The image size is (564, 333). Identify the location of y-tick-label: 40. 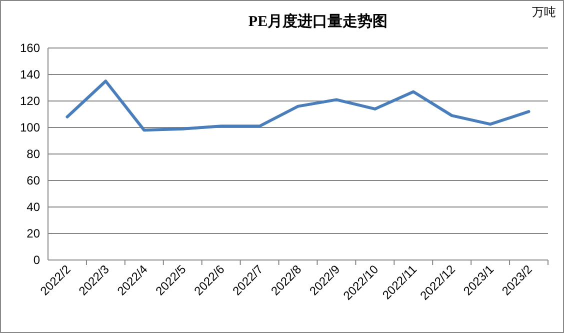
(33, 207).